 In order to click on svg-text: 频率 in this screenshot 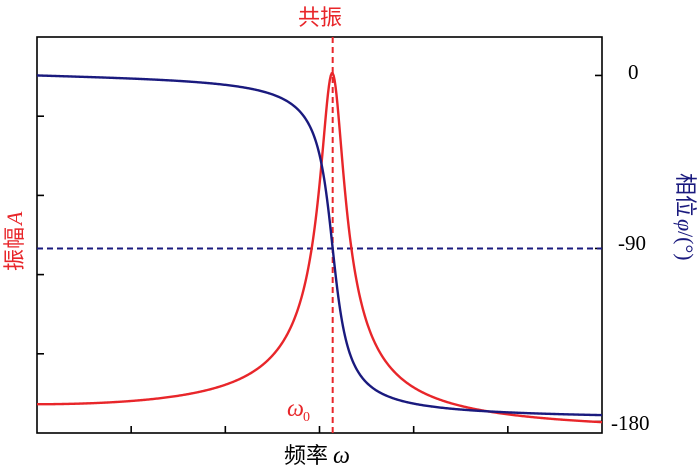, I will do `click(306, 456)`.